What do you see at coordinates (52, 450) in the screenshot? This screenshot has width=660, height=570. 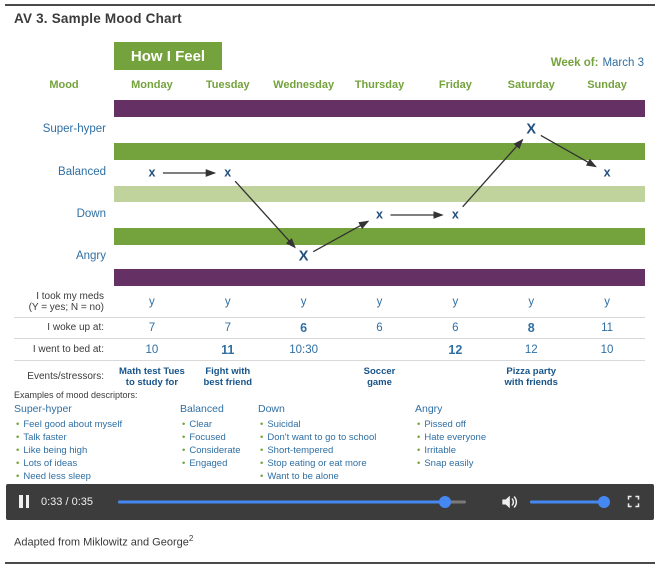 I see `descriptor-item: • Like being high` at bounding box center [52, 450].